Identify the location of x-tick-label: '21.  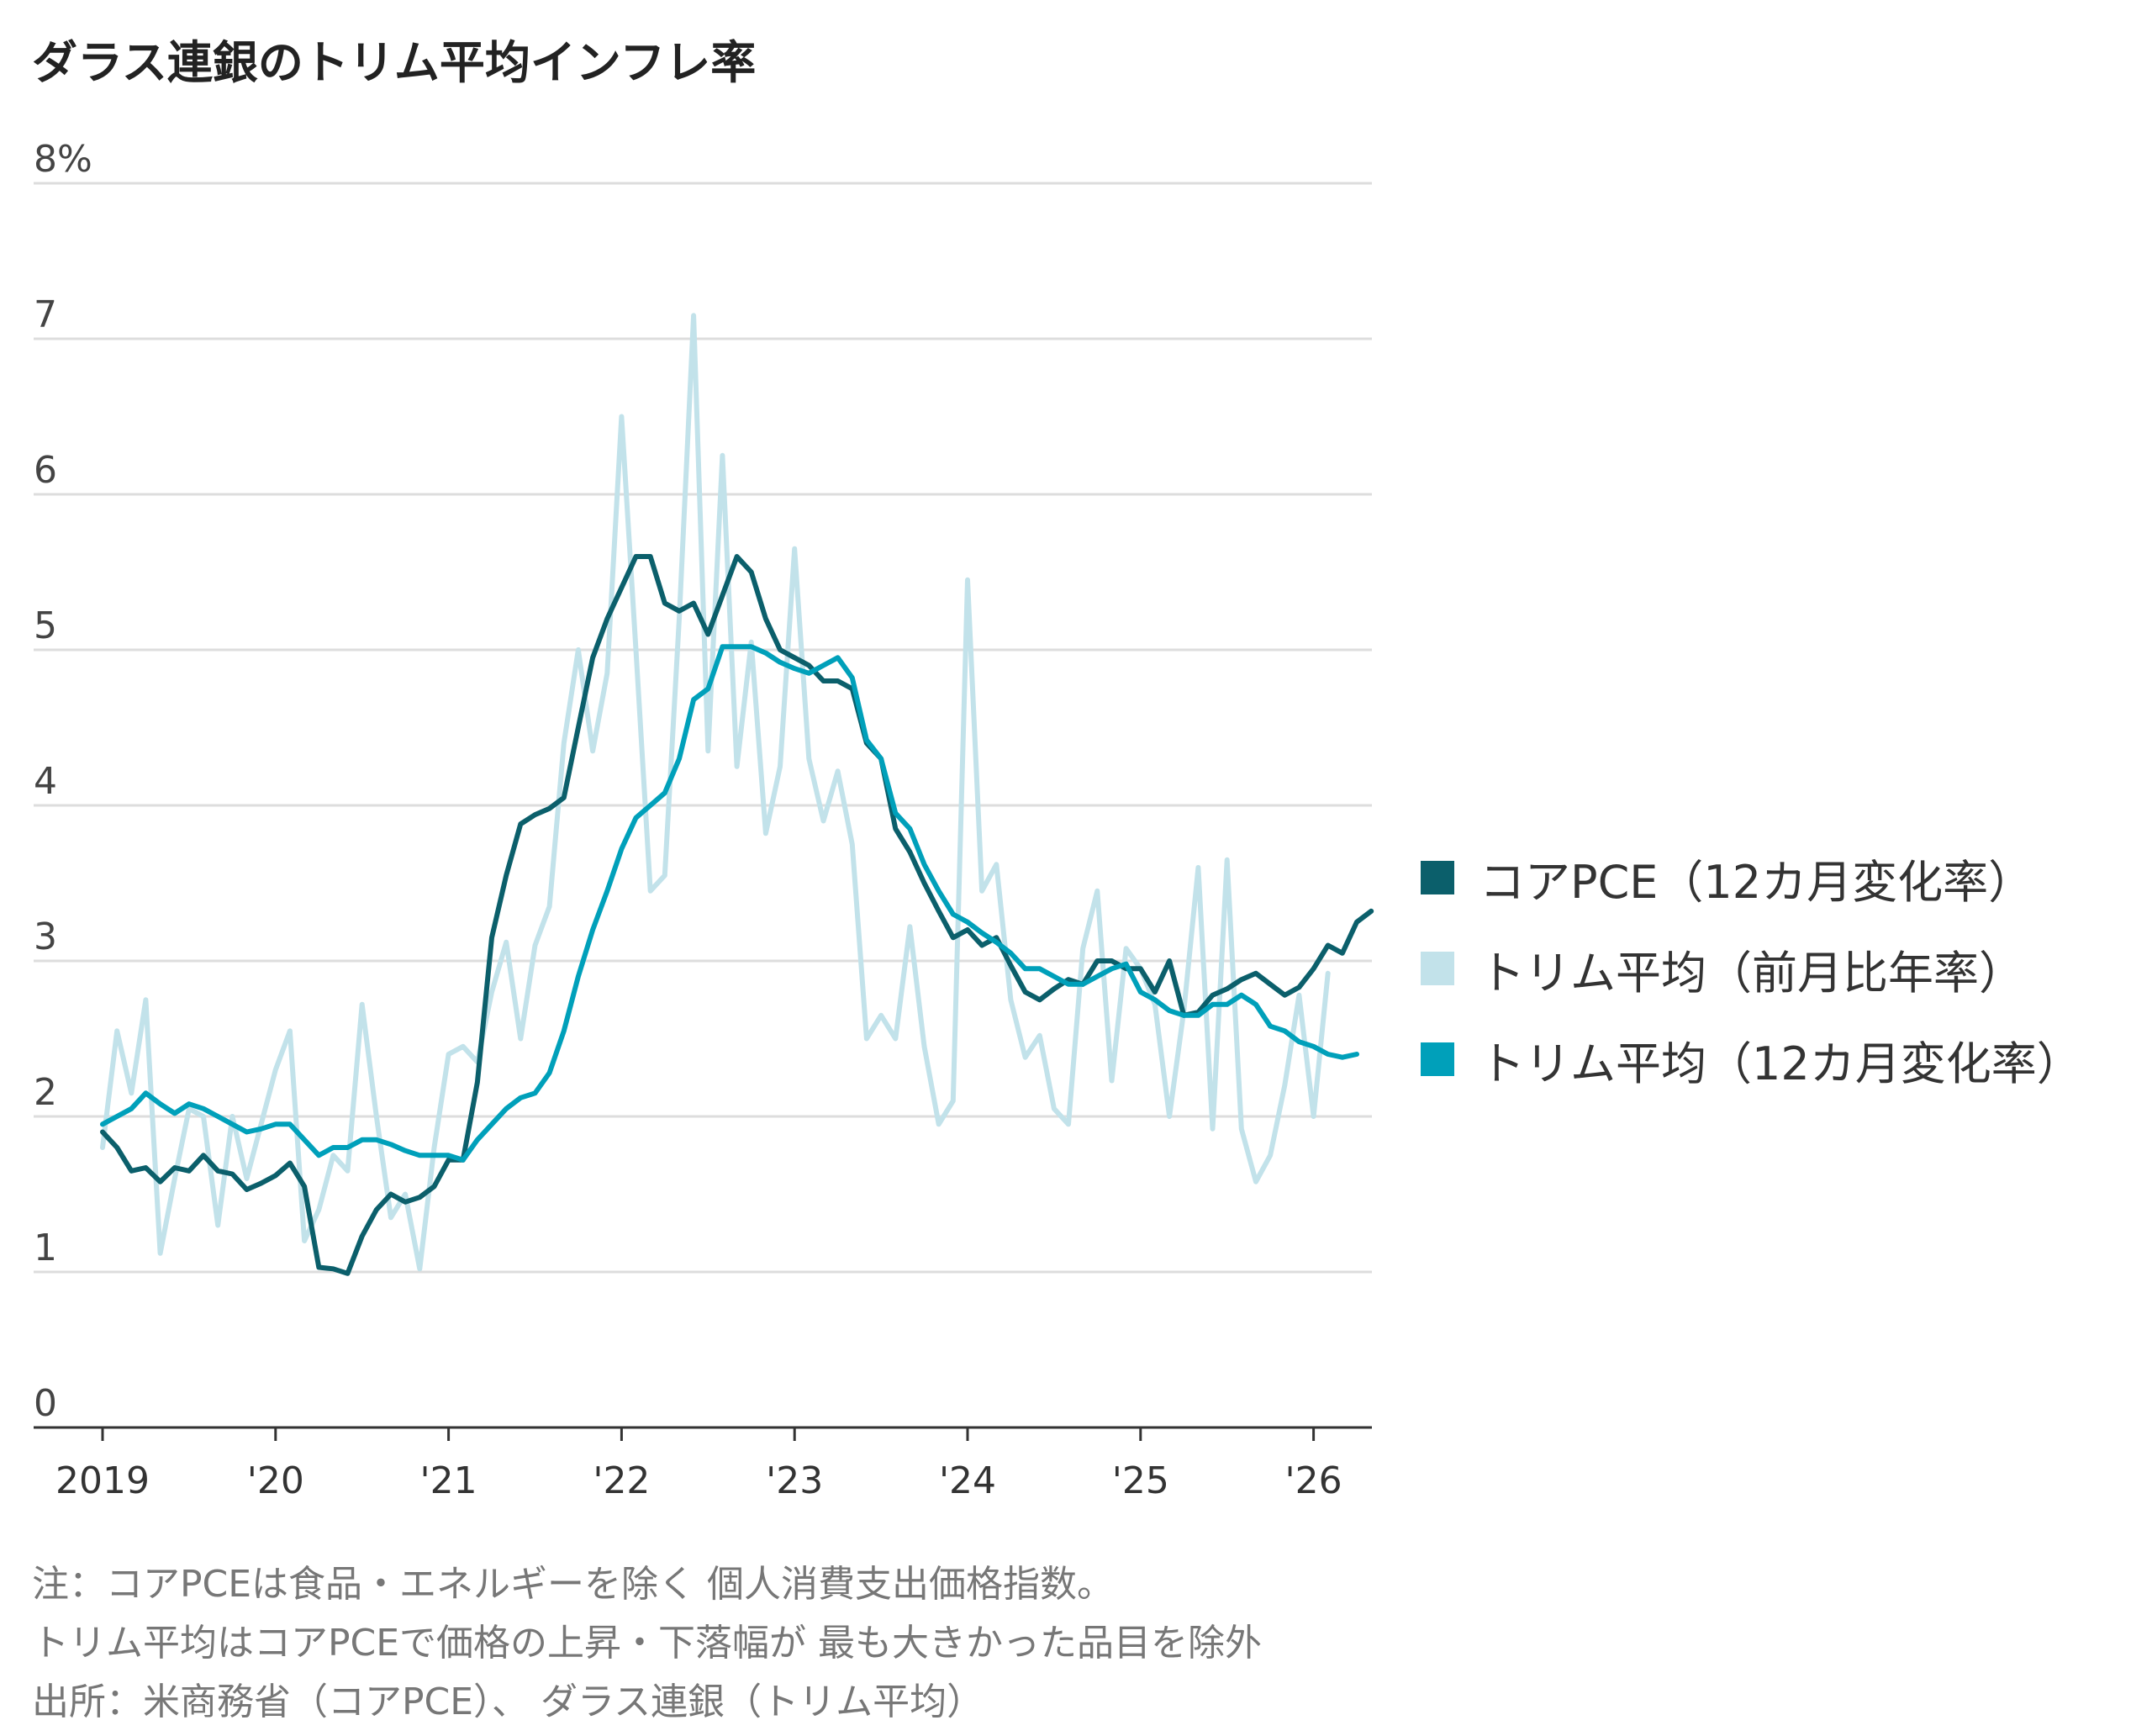
(448, 1480).